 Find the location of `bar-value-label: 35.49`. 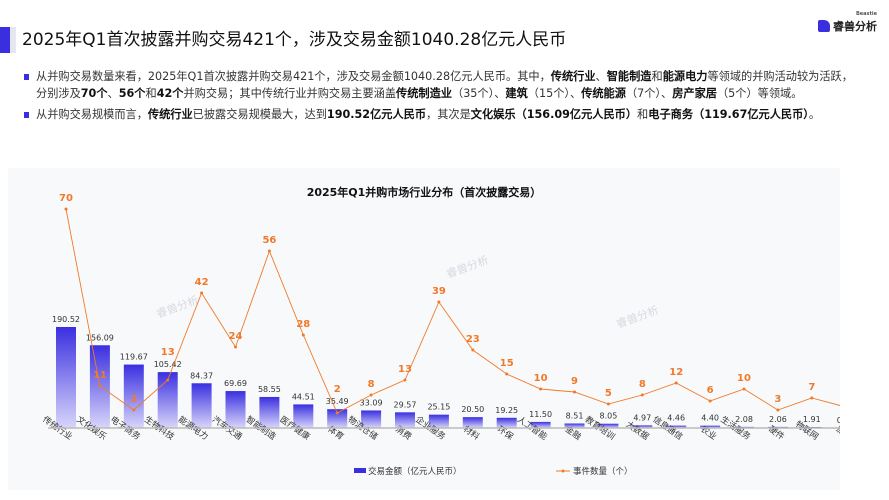

bar-value-label: 35.49 is located at coordinates (337, 401).